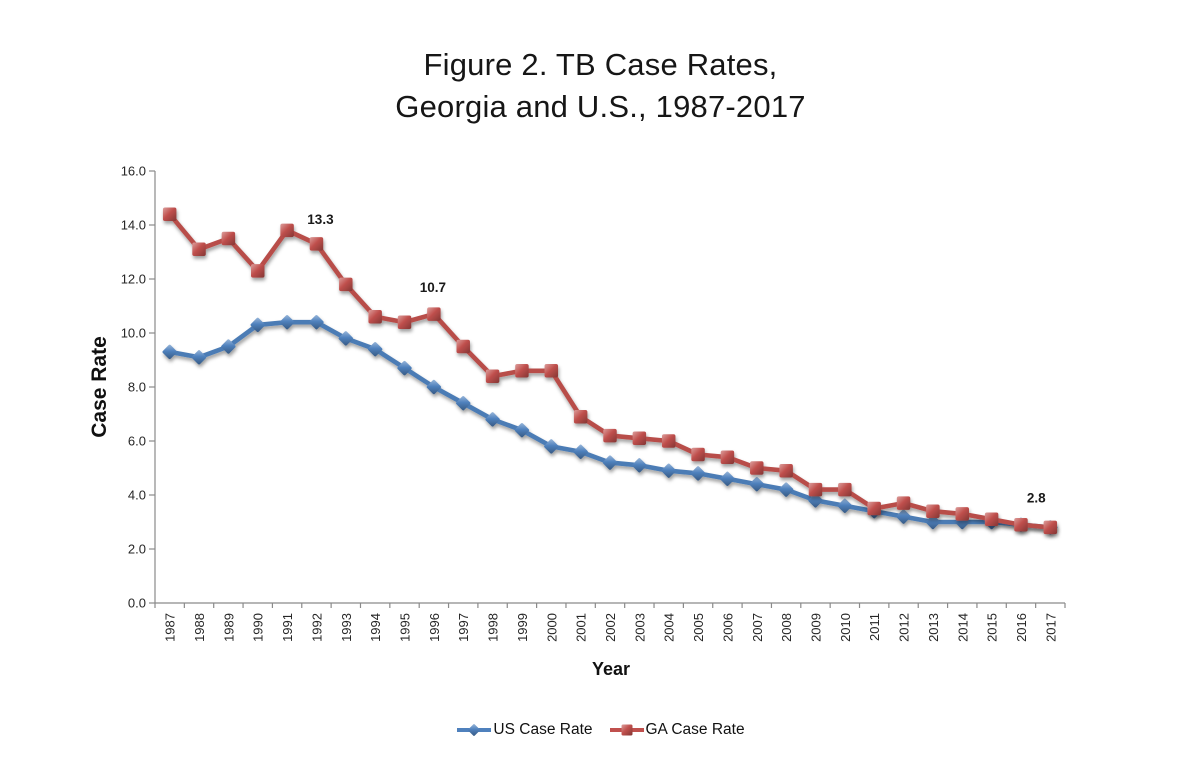 Image resolution: width=1201 pixels, height=780 pixels. What do you see at coordinates (962, 627) in the screenshot?
I see `x-tick-label: 2014` at bounding box center [962, 627].